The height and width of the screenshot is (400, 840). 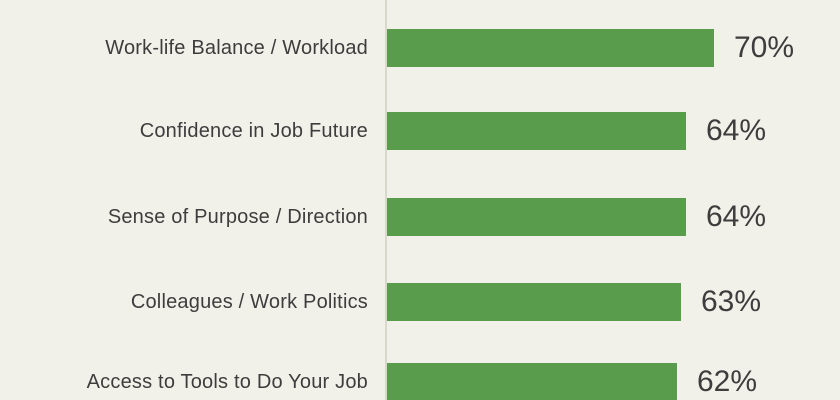 I want to click on category-label: Access to Tools to Do Your Job, so click(x=227, y=381).